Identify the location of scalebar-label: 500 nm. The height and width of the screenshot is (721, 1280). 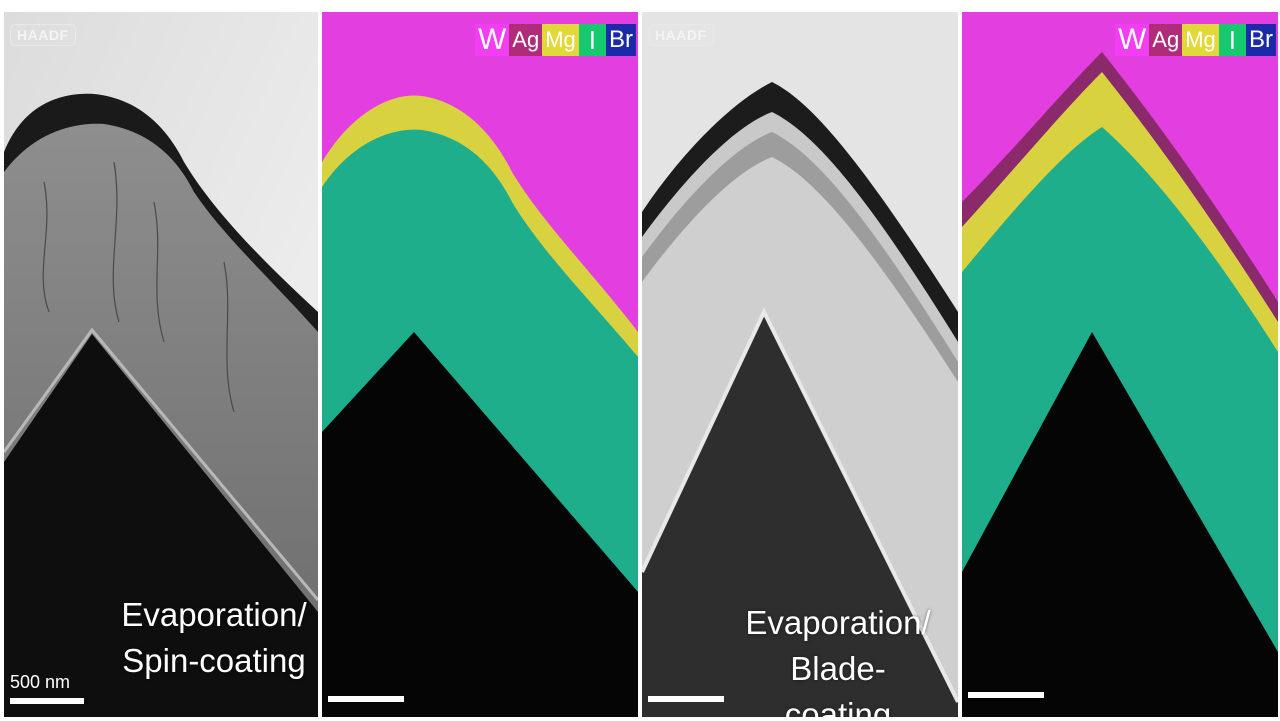
(40, 682).